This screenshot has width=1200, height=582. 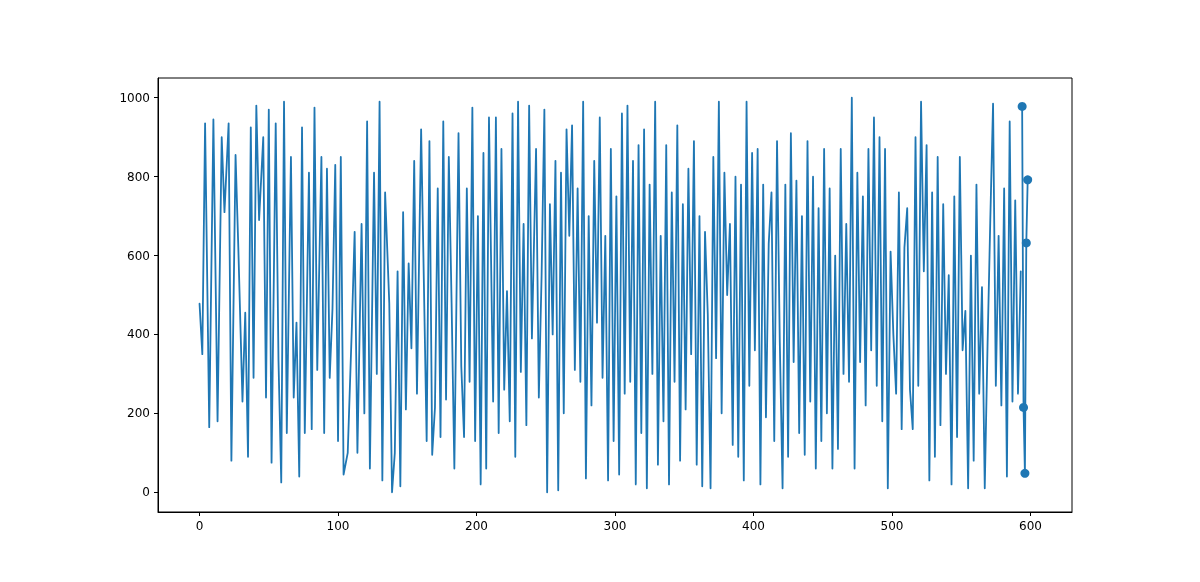 I want to click on x-tick-label: 500, so click(x=892, y=526).